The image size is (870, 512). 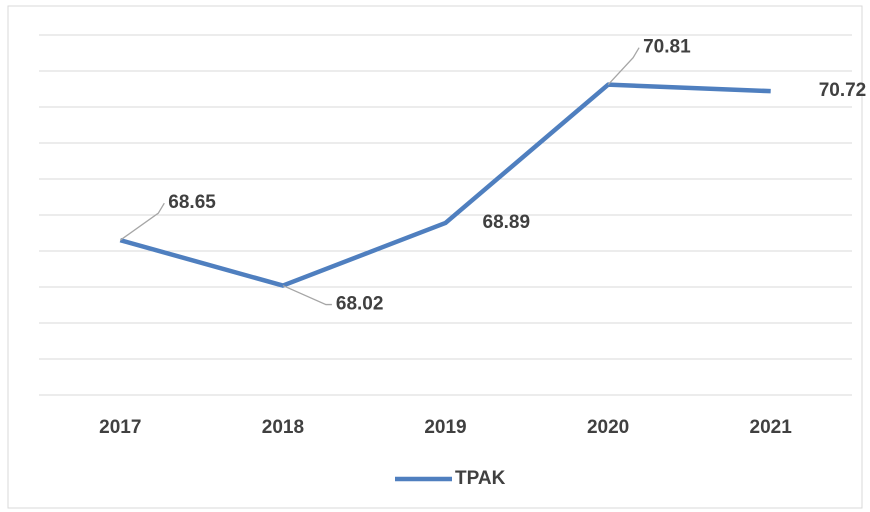 I want to click on x-tick-label: 2018, so click(x=283, y=427).